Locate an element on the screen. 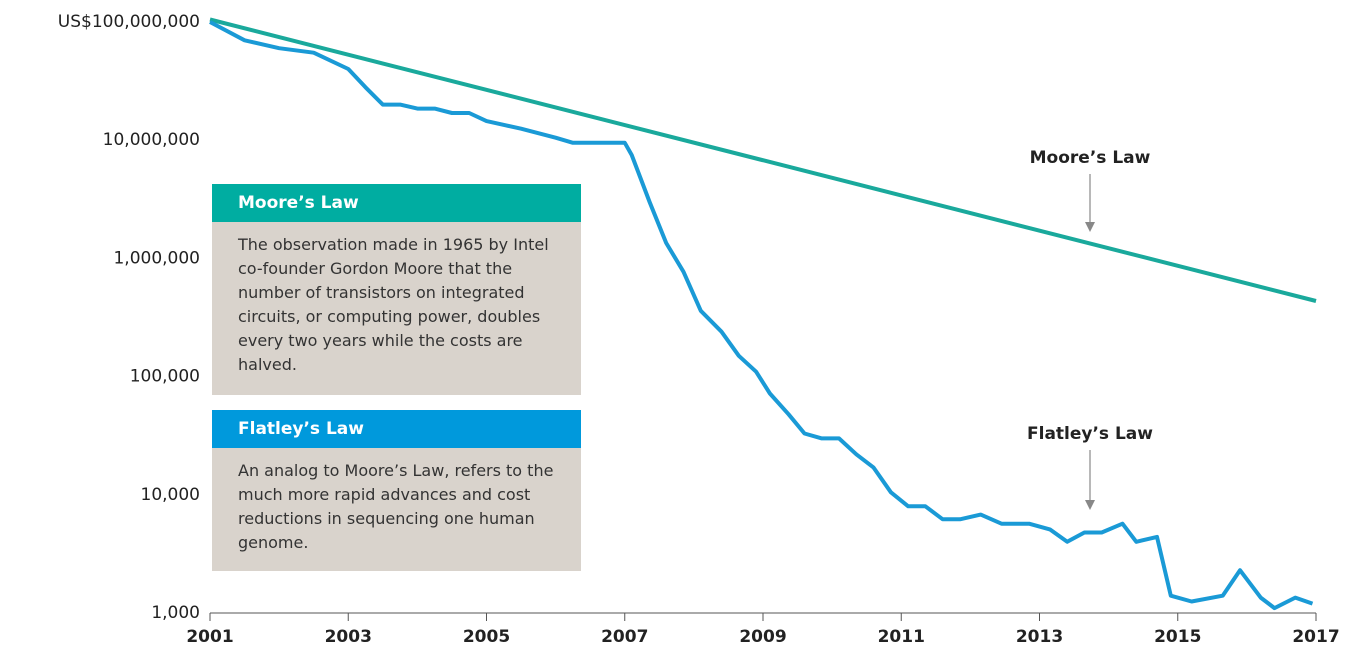 The width and height of the screenshot is (1350, 649). x-tick-label: 2009 is located at coordinates (762, 637).